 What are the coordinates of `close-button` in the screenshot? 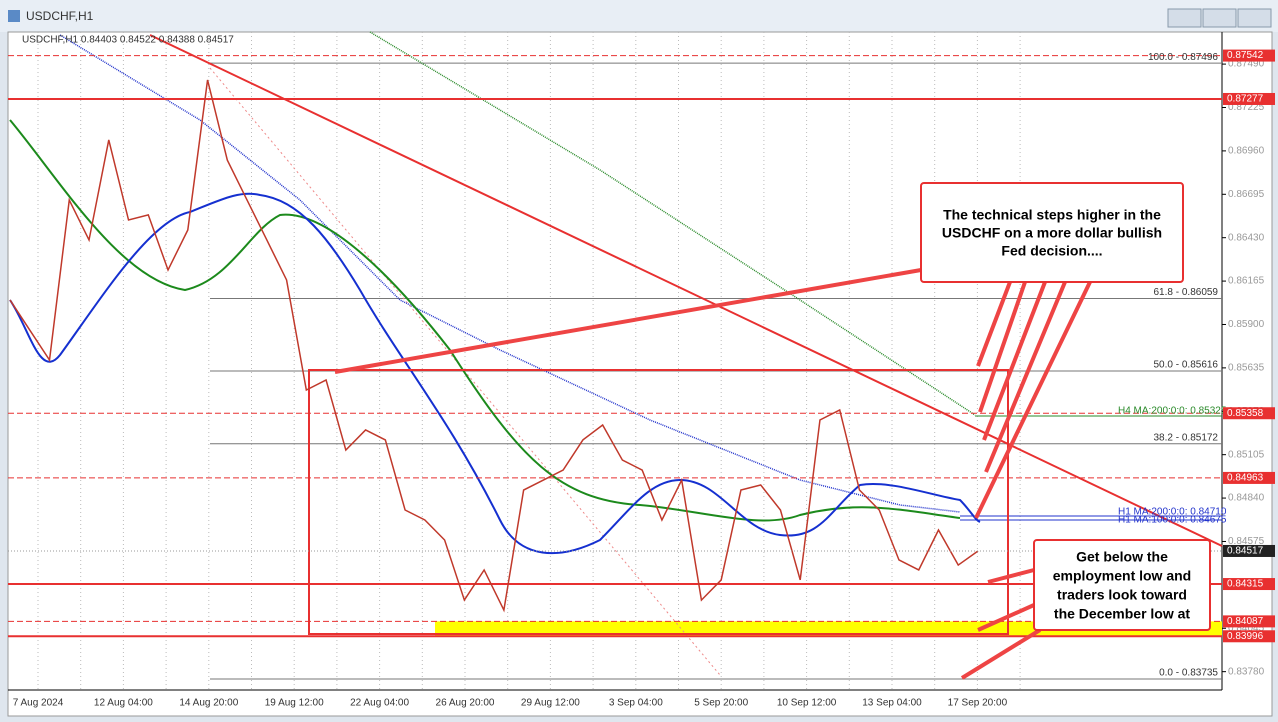 It's located at (1254, 18).